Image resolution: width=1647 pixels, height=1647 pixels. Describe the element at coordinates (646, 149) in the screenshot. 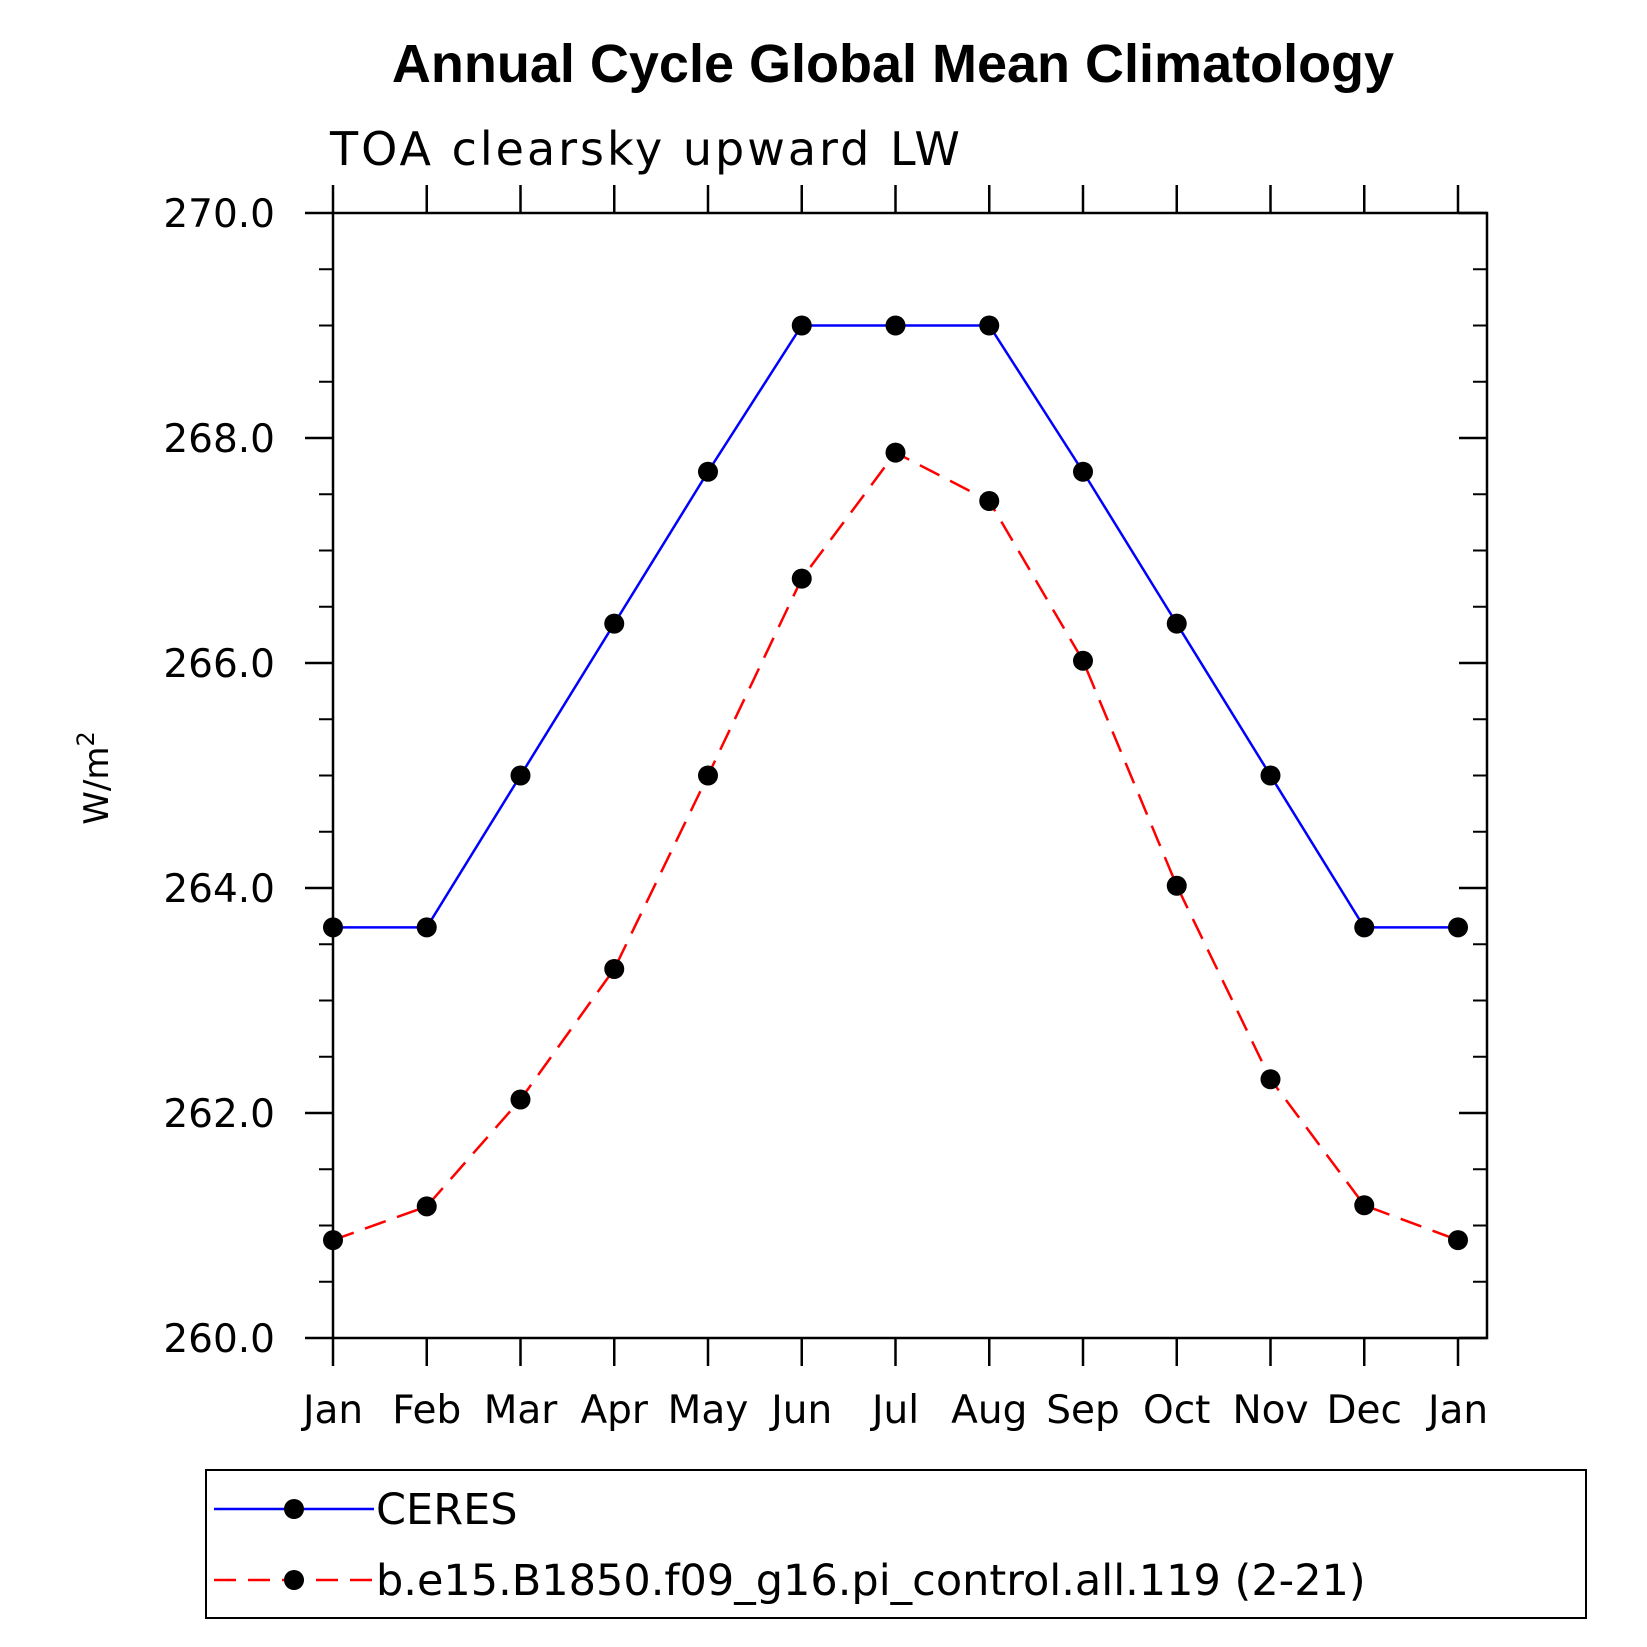

I see `chart-subtitle: TOA clearsky upward LW` at that location.